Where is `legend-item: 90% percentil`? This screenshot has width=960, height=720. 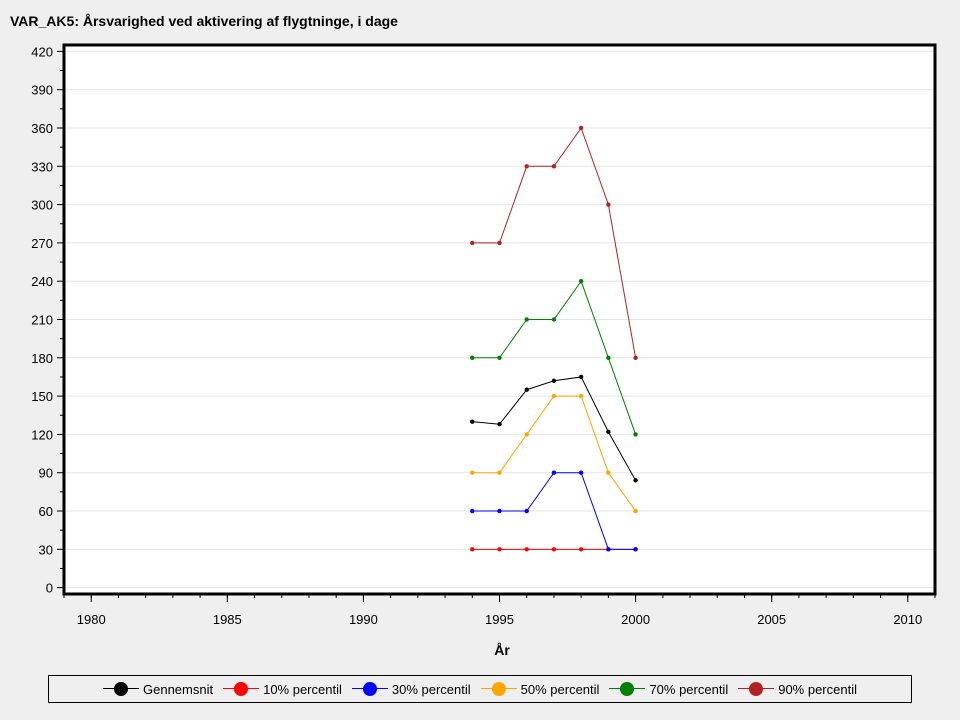 legend-item: 90% percentil is located at coordinates (797, 689).